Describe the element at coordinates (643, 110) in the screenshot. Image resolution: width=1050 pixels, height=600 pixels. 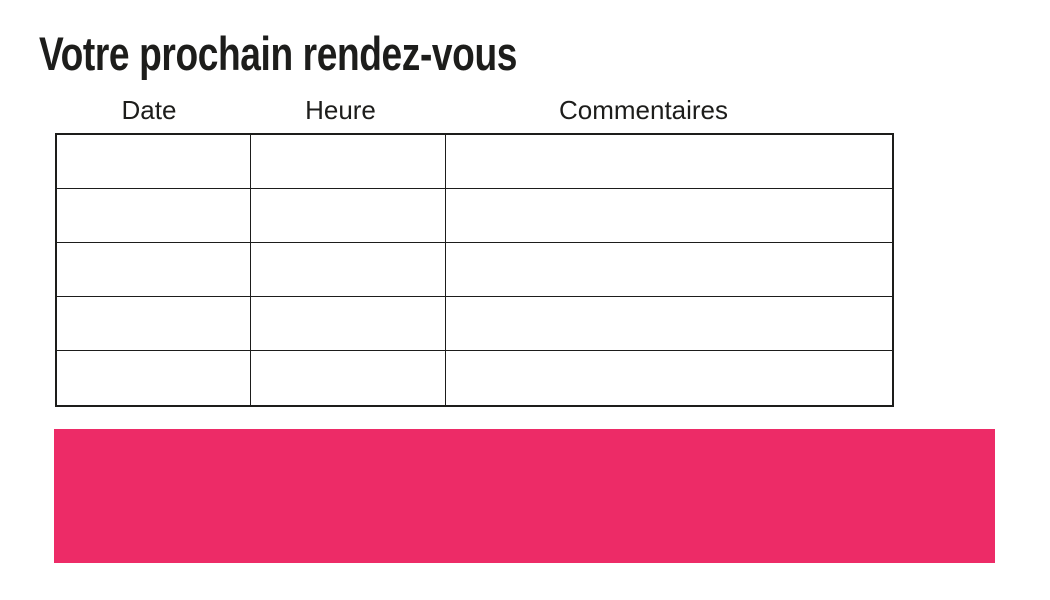
I see `column-header-commentaires: Commentaires` at that location.